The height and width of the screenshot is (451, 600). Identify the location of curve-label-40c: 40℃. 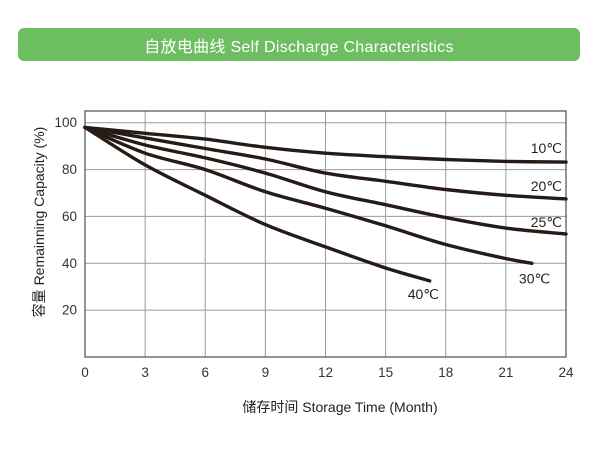
(423, 294).